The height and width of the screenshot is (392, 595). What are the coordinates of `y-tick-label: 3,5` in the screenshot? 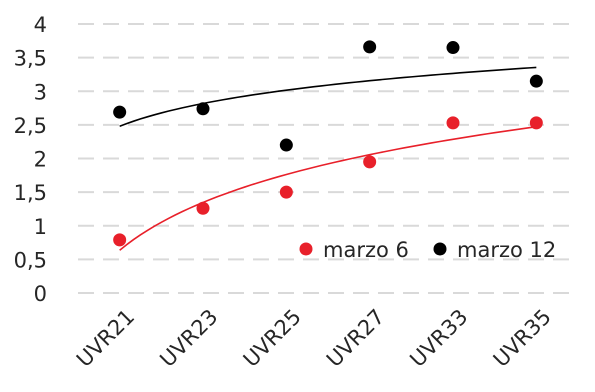 It's located at (30, 59).